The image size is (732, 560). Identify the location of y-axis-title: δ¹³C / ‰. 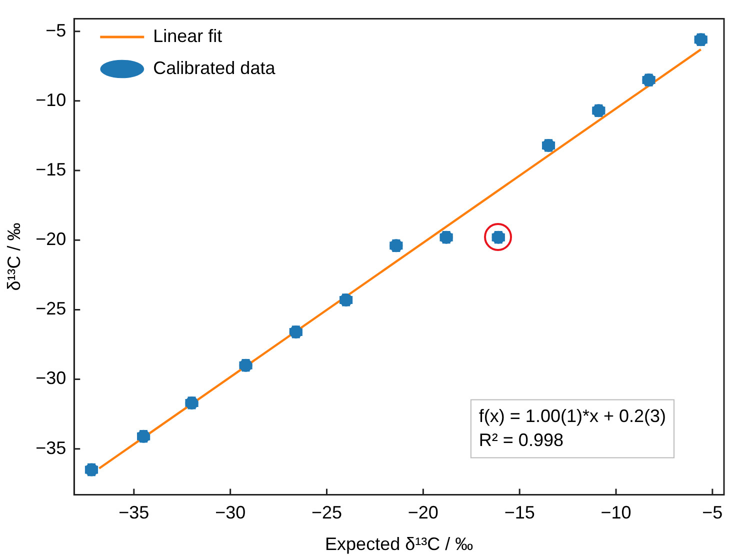
(14, 256).